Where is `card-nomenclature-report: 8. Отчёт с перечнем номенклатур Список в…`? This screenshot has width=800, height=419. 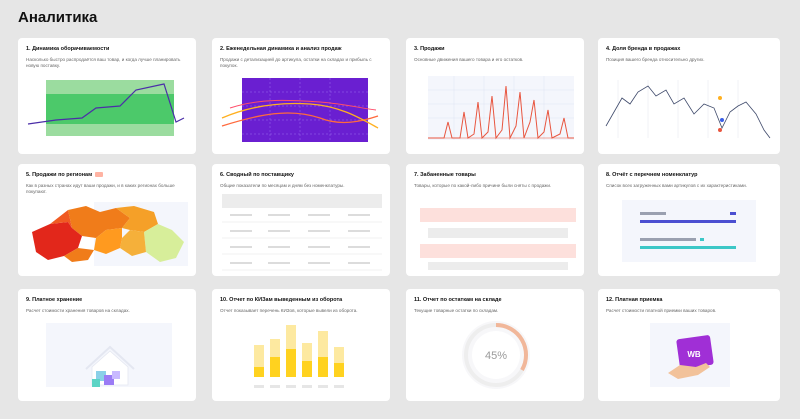 card-nomenclature-report: 8. Отчёт с перечнем номенклатур Список в… is located at coordinates (689, 220).